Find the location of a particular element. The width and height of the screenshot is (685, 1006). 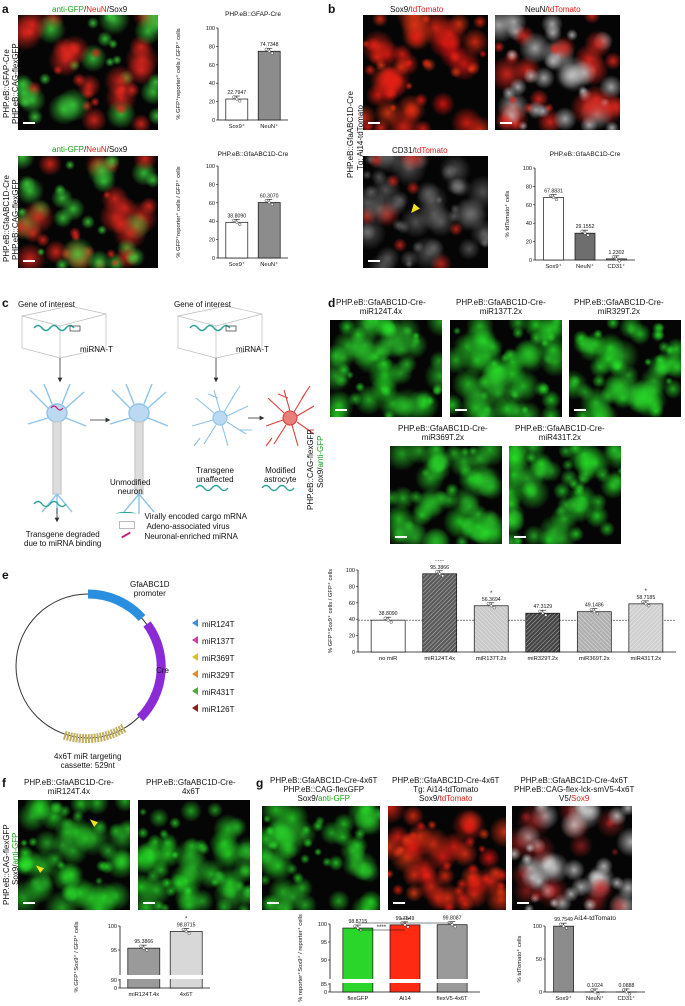

panel-f-side-label: PHP.eB::CAG-flexGFP is located at coordinates (6, 864).